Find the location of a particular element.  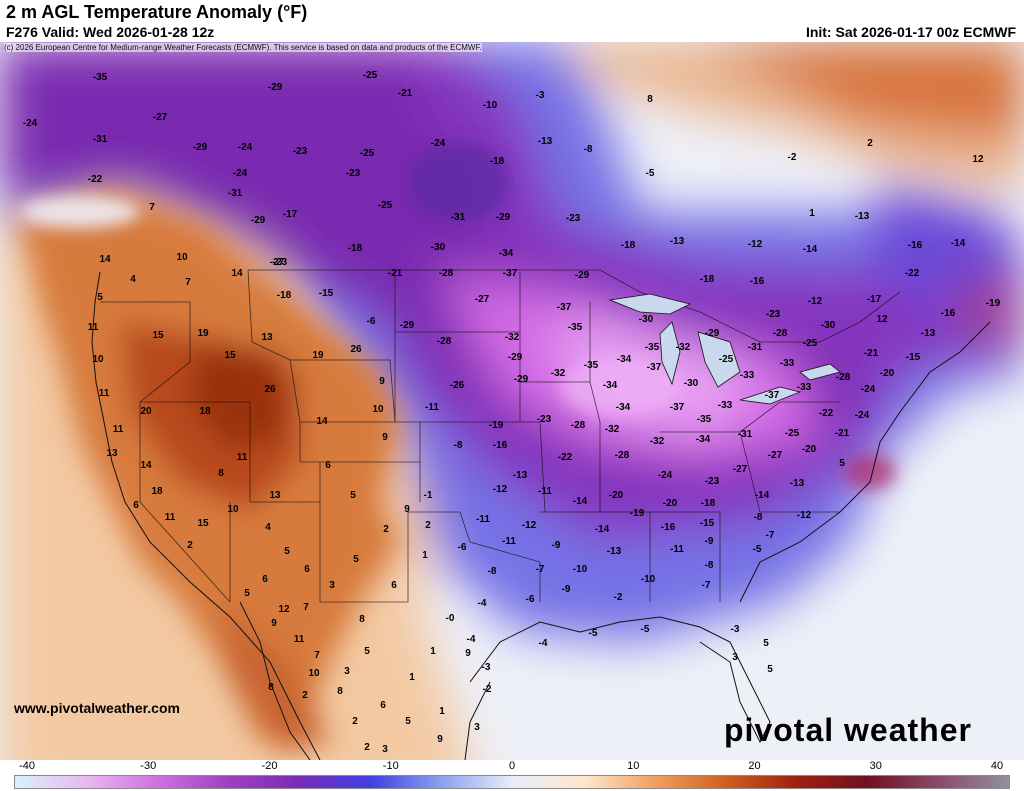

anomaly-value-label: -35 is located at coordinates (575, 327).